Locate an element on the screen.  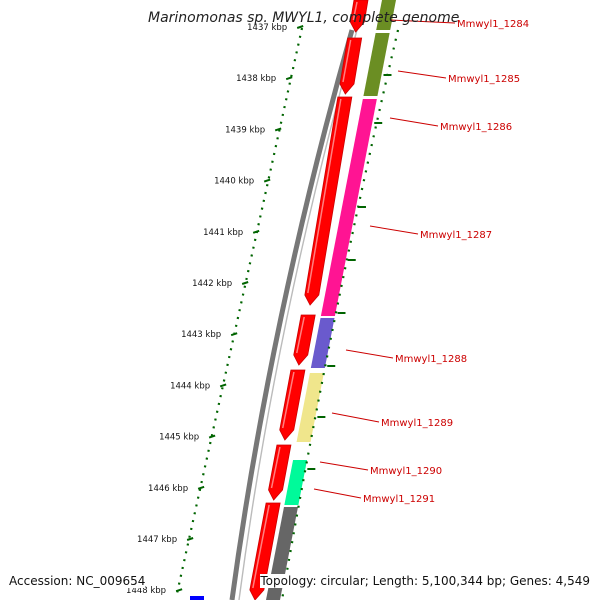
ruler-tick-label: 1447 kbp is located at coordinates (157, 540).